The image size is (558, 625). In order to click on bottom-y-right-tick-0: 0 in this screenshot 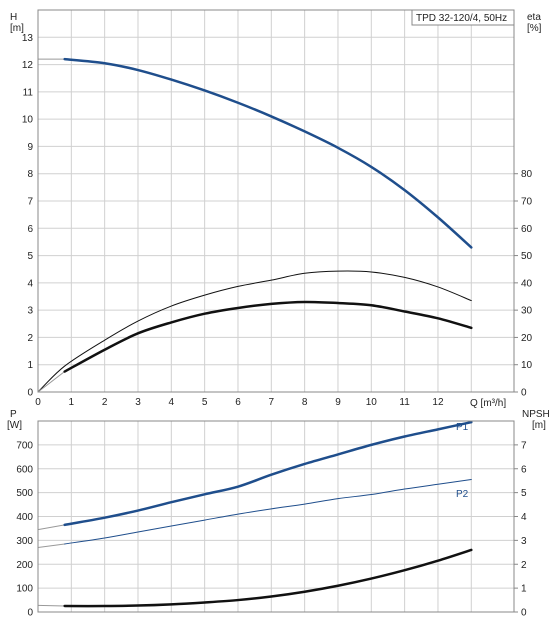, I will do `click(524, 613)`.